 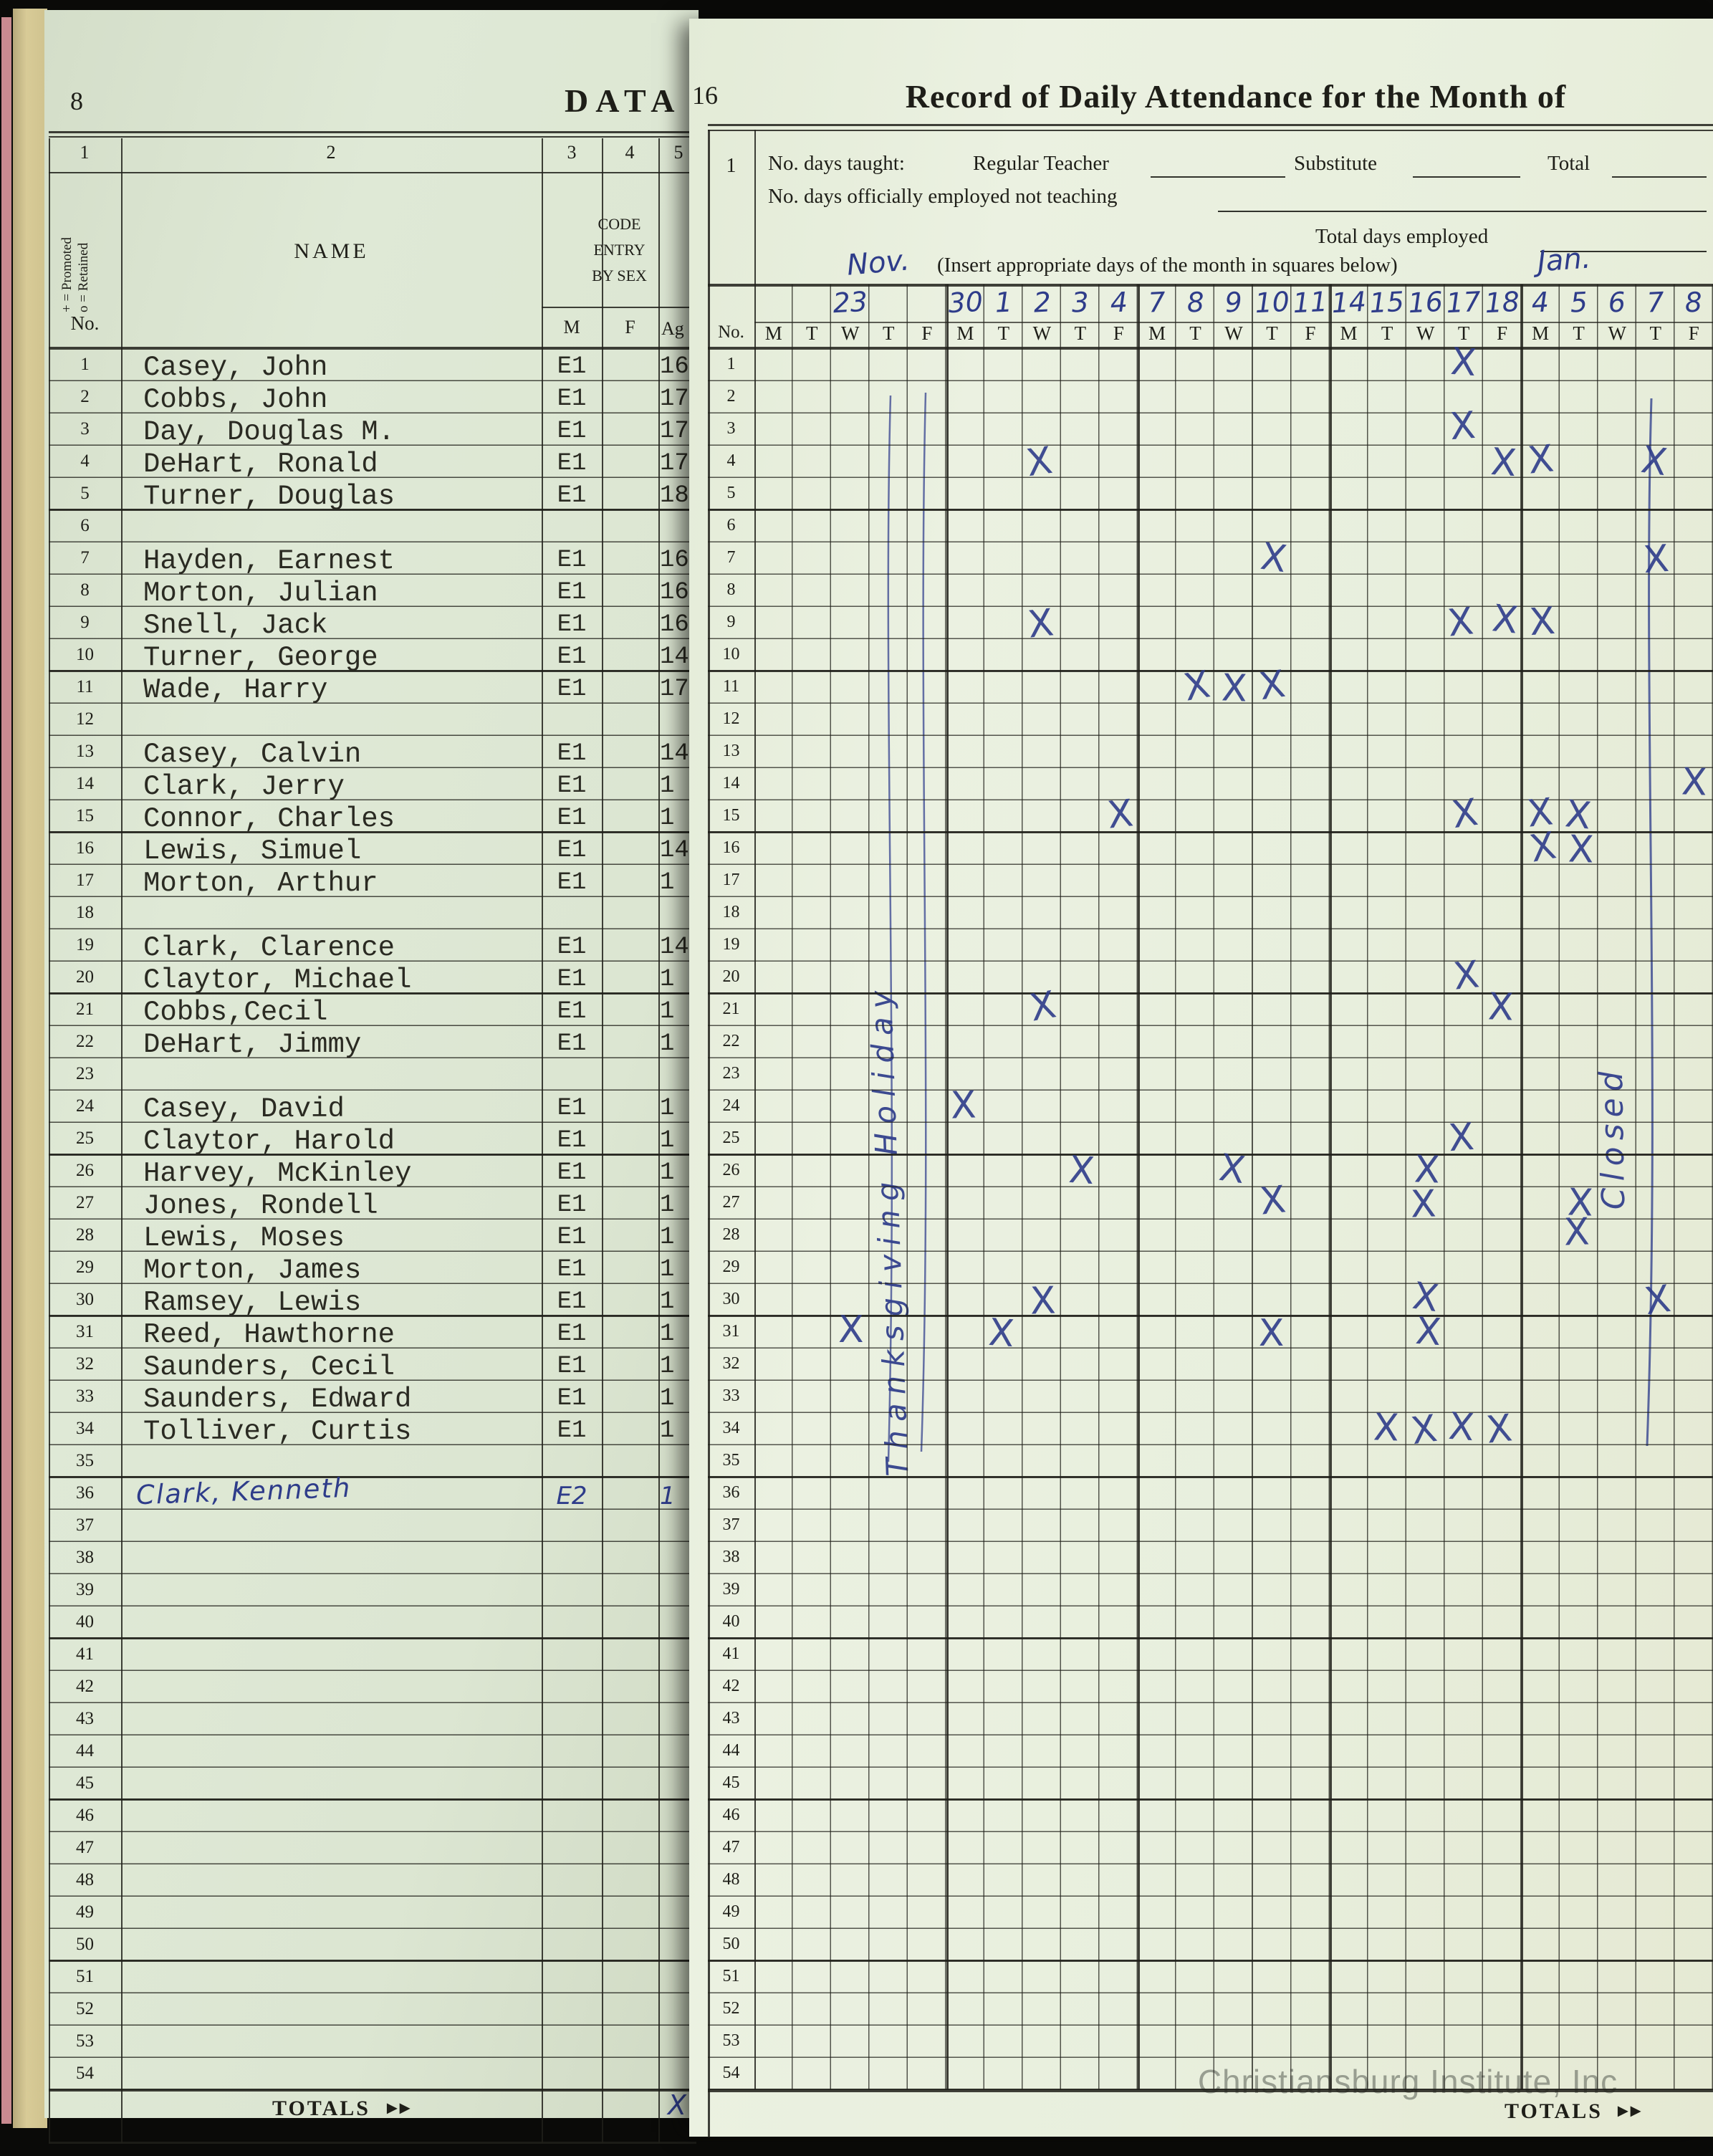 What do you see at coordinates (85, 686) in the screenshot?
I see `left-row-number: 11` at bounding box center [85, 686].